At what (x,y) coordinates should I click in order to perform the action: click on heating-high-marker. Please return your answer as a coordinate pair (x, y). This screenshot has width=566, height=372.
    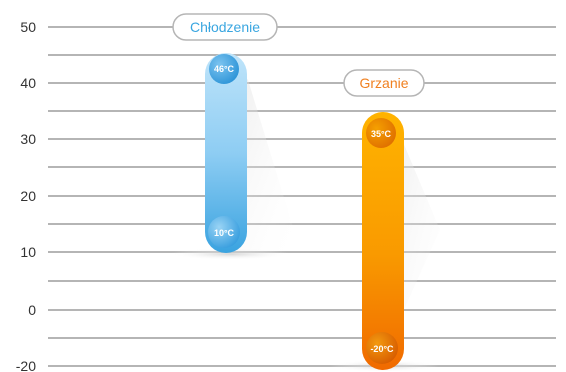
    Looking at the image, I should click on (381, 133).